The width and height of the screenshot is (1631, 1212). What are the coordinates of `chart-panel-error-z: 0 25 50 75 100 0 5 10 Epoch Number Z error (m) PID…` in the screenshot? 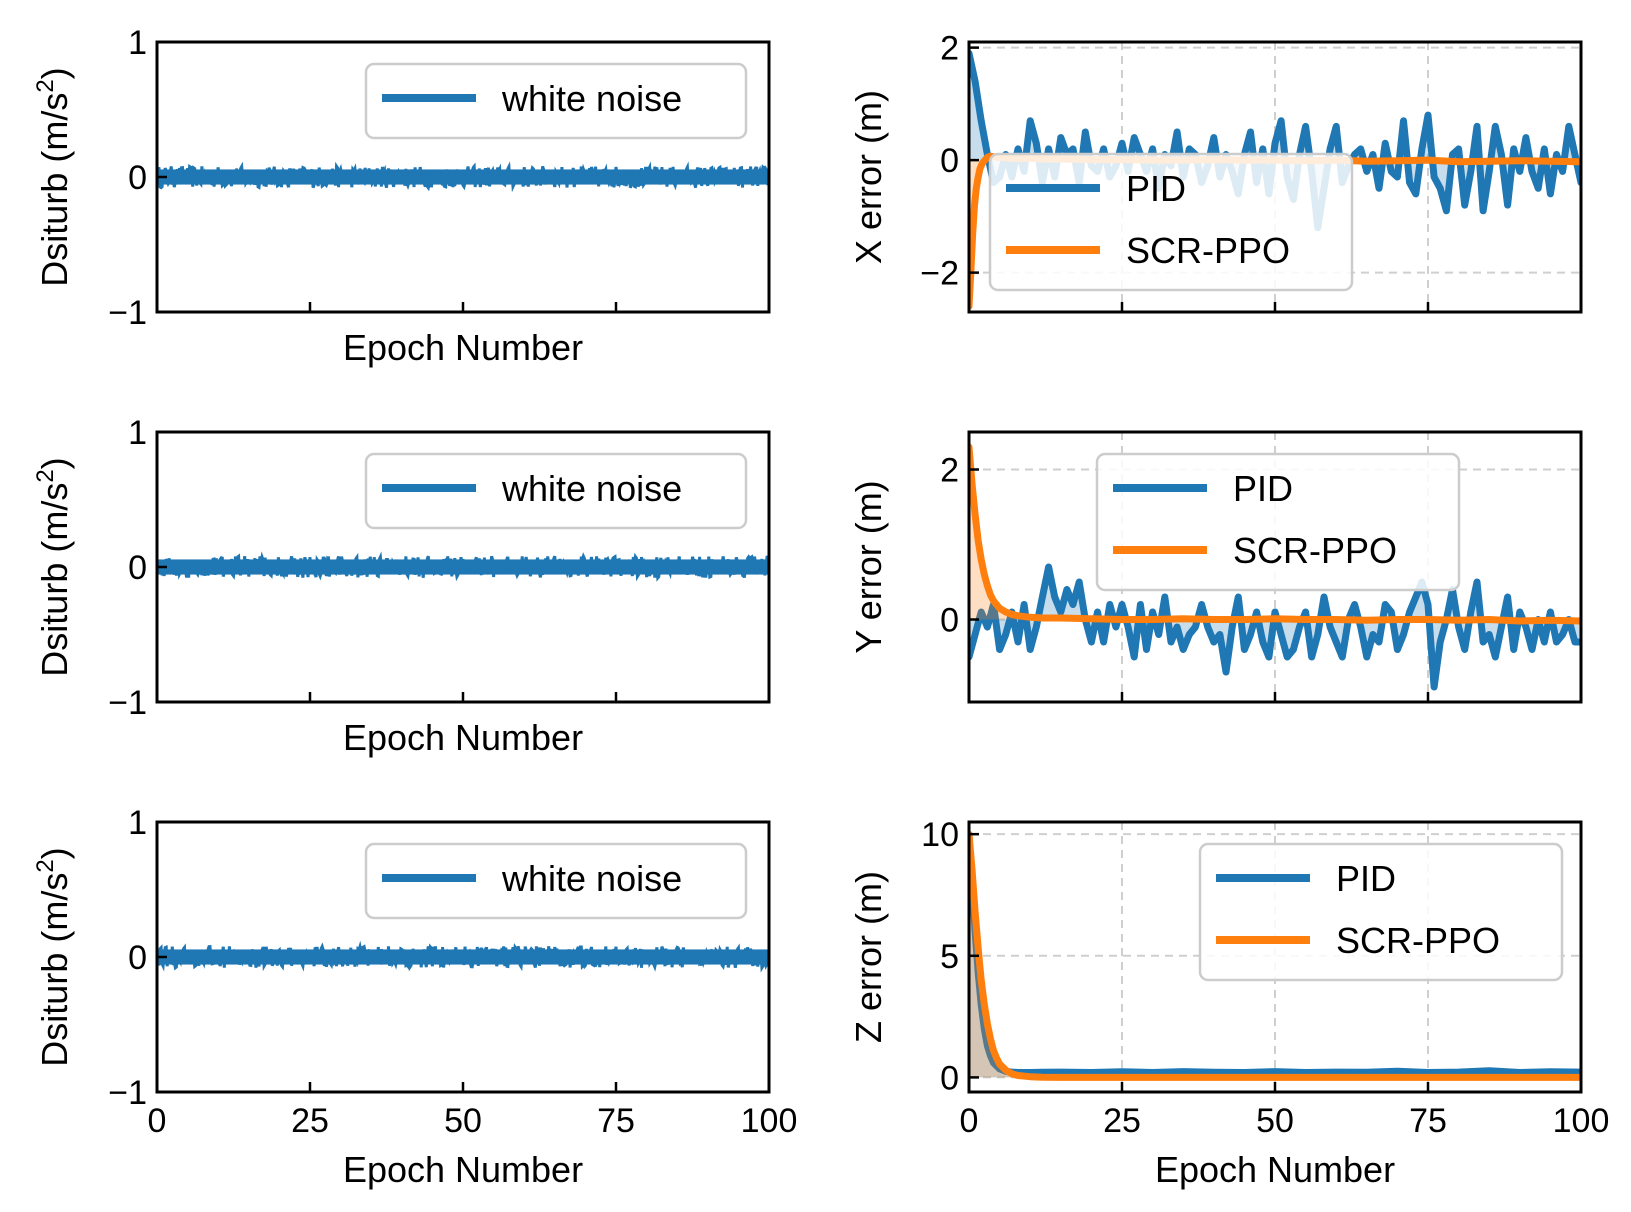 It's located at (1228, 1003).